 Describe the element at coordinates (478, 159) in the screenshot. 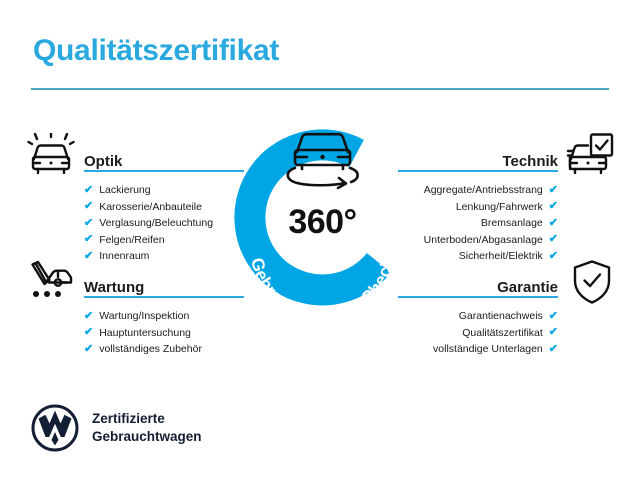

I see `section-header: Technik` at that location.